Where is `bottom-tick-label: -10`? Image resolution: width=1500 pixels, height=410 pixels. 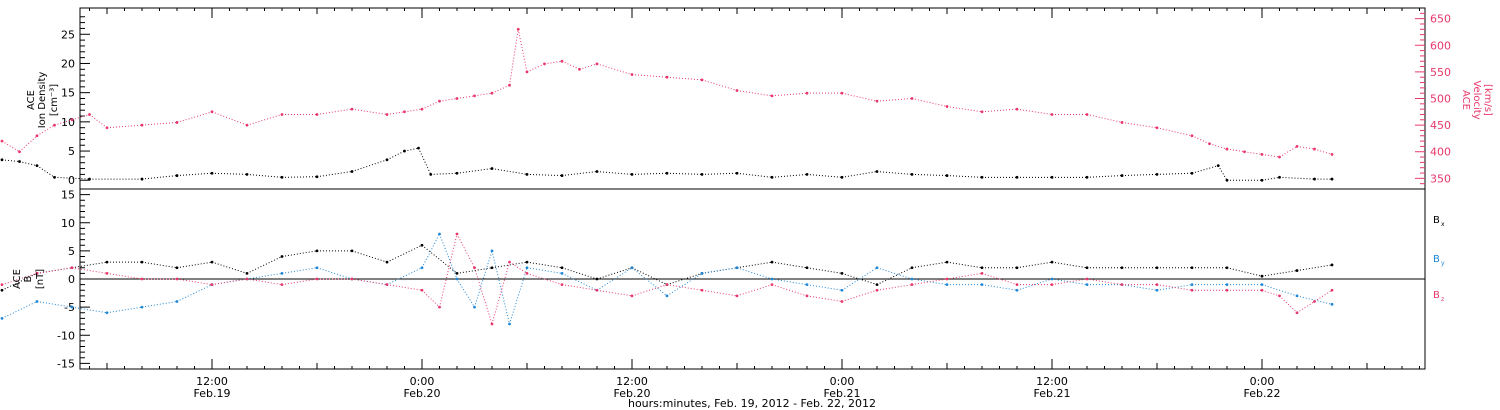
bottom-tick-label: -10 is located at coordinates (66, 335).